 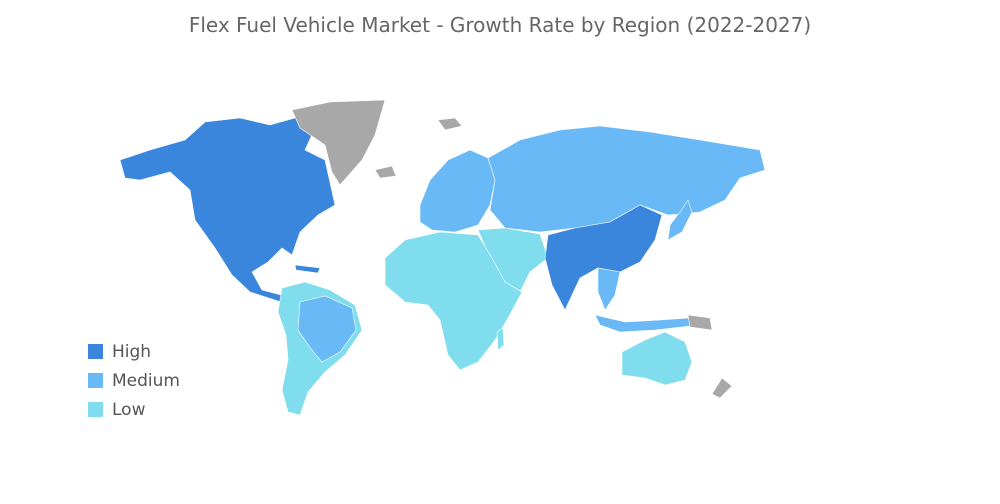 I want to click on legend: High Medium Low, so click(x=134, y=381).